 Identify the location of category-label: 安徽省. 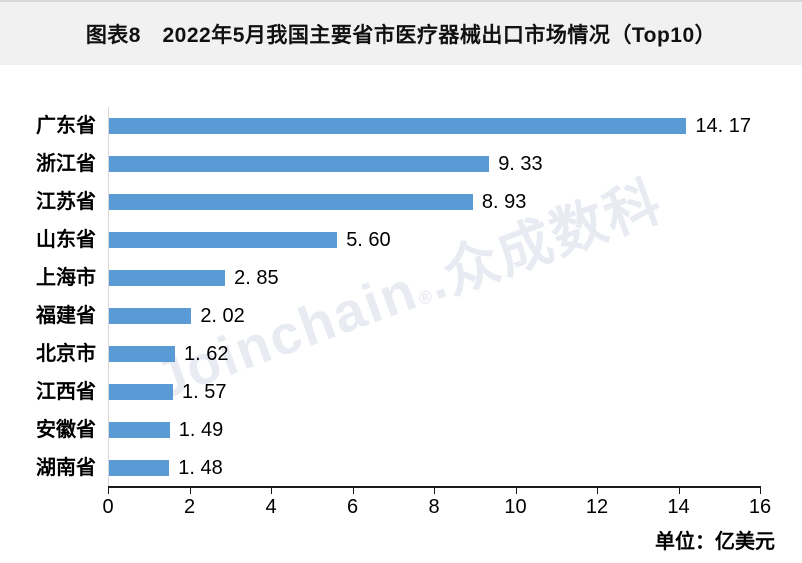
(66, 430).